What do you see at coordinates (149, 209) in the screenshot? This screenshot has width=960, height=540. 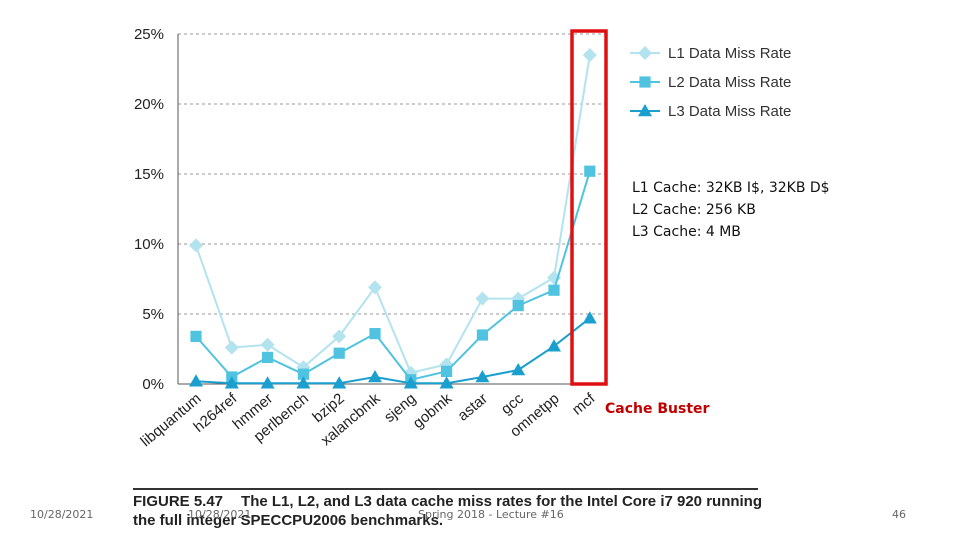 I see `y-tick-labels: 25% 20% 15% 10% 5% 0%` at bounding box center [149, 209].